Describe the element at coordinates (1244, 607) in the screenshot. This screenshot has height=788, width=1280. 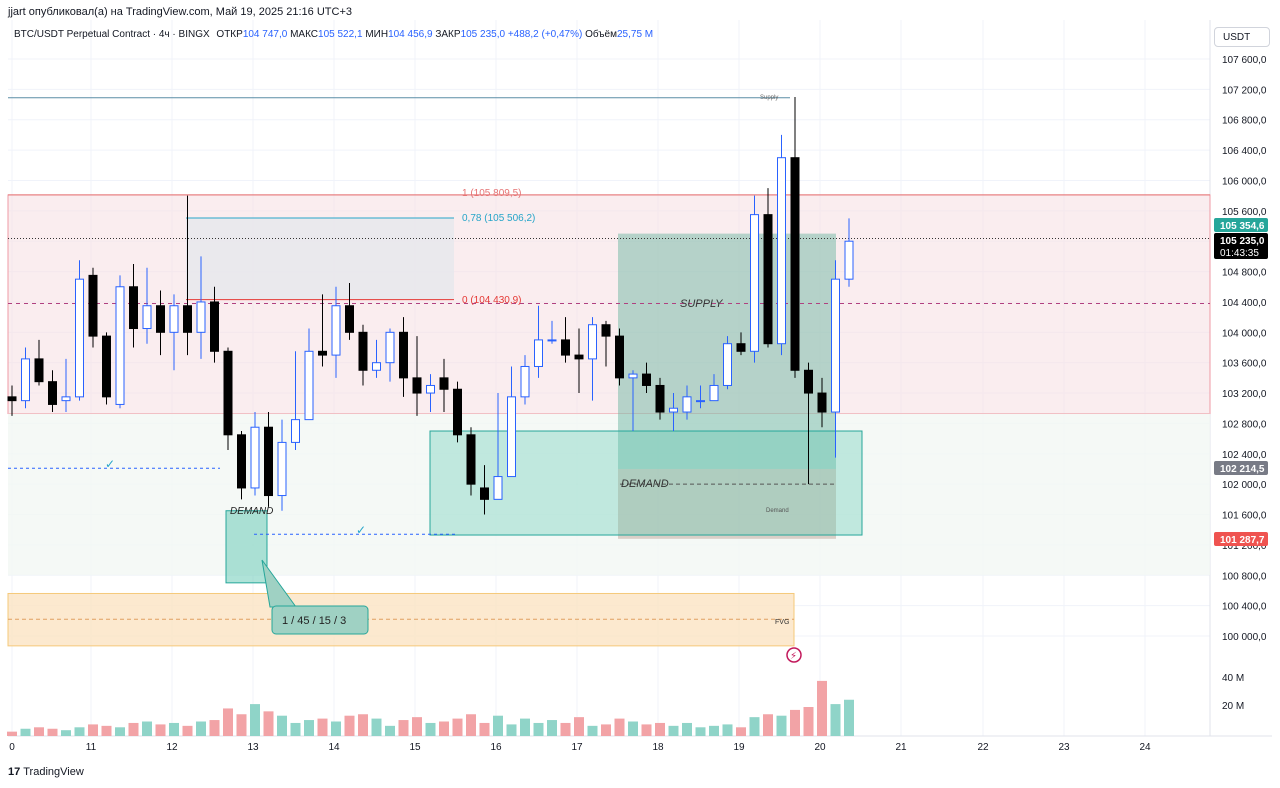
I see `y-tick-label: 100 400,0` at that location.